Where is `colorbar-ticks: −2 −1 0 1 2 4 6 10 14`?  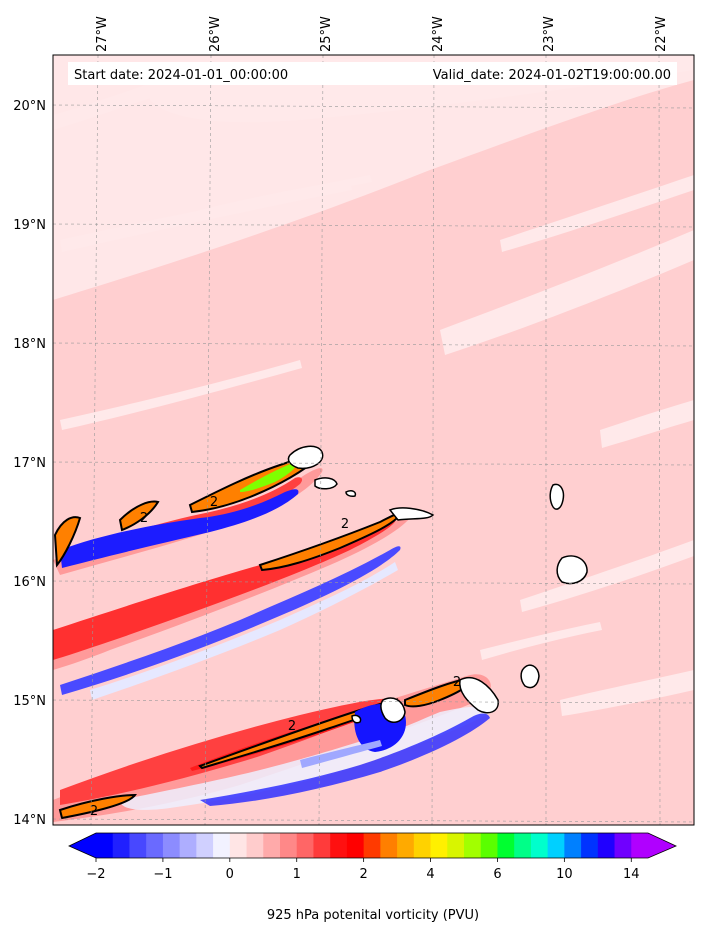
colorbar-ticks: −2 −1 0 1 2 4 6 10 14 is located at coordinates (363, 870).